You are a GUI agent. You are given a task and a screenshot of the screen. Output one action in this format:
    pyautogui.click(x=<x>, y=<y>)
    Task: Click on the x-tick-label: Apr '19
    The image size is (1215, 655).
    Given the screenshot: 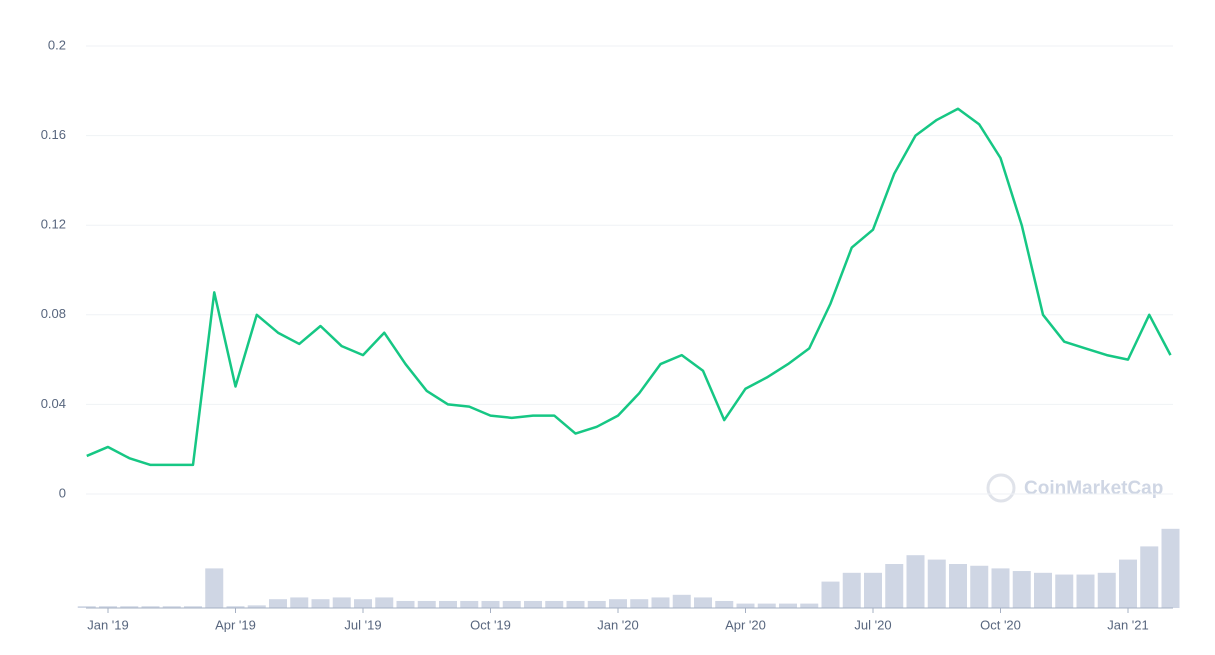 What is the action you would take?
    pyautogui.click(x=235, y=624)
    